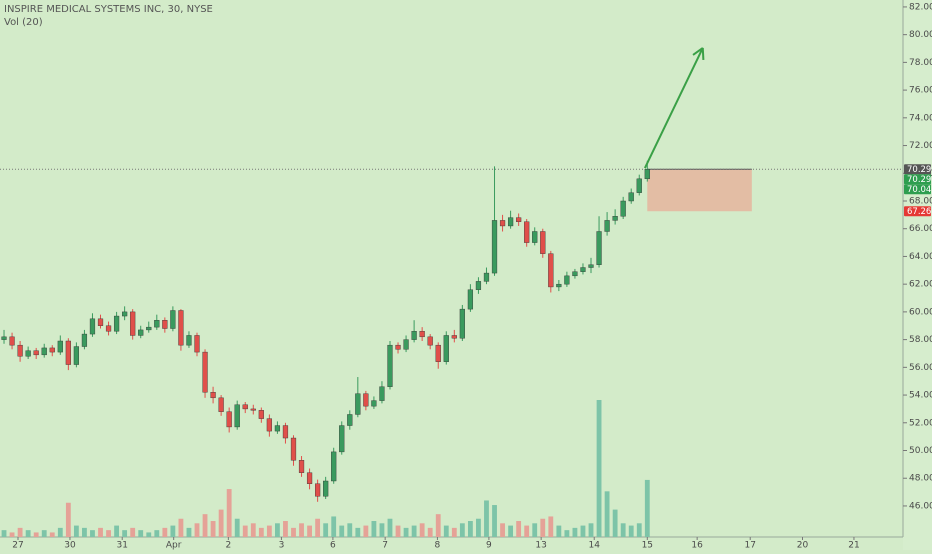 Image resolution: width=932 pixels, height=554 pixels. I want to click on y-tick-label: 76.00, so click(920, 91).